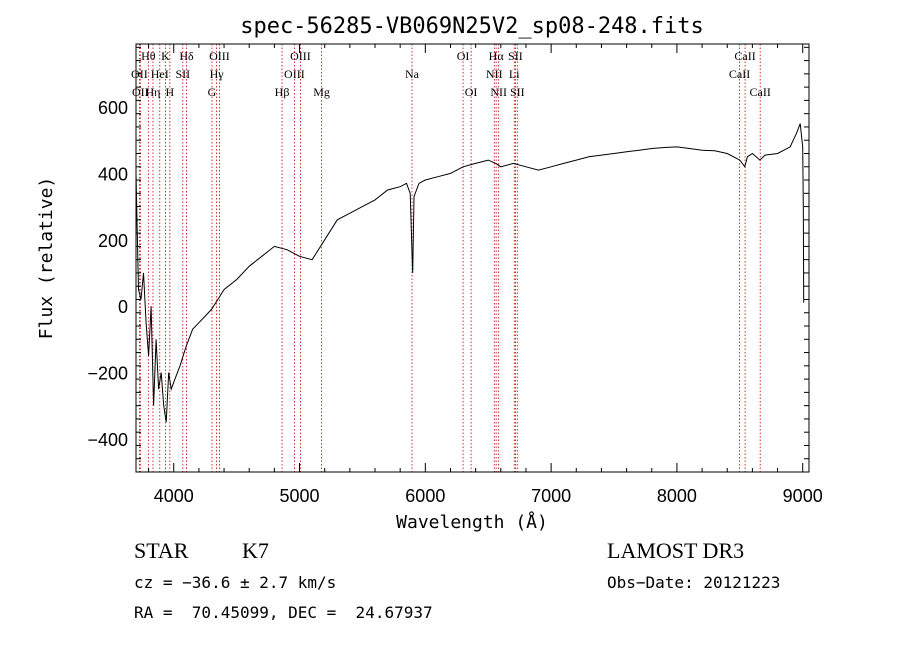 This screenshot has height=649, width=900. I want to click on line-marker-label: H, so click(170, 92).